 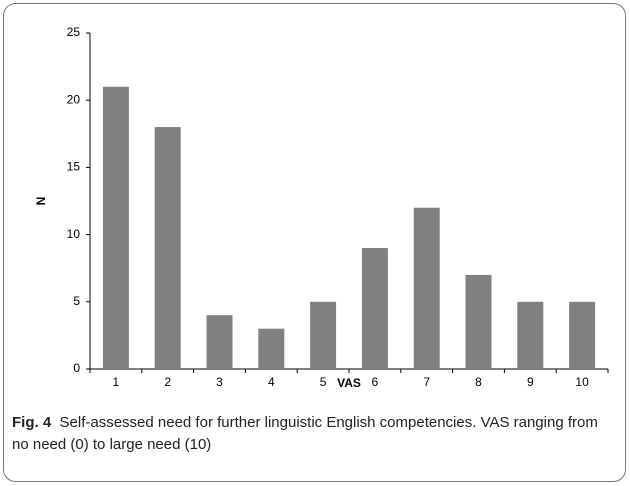 What do you see at coordinates (375, 382) in the screenshot?
I see `x-tick-label: 6` at bounding box center [375, 382].